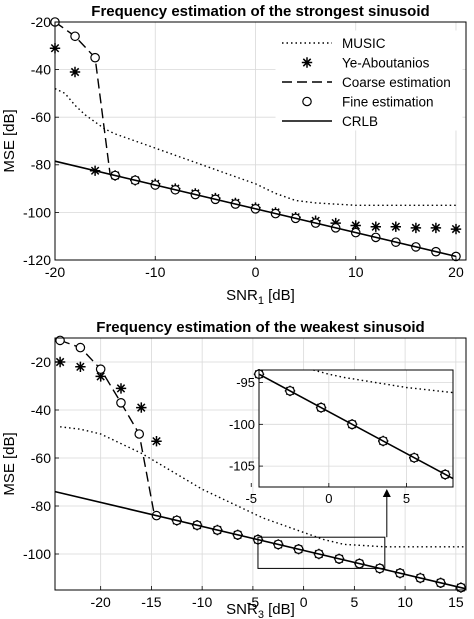 The height and width of the screenshot is (619, 474). Describe the element at coordinates (356, 272) in the screenshot. I see `top-chart-xtick-label: 10` at that location.